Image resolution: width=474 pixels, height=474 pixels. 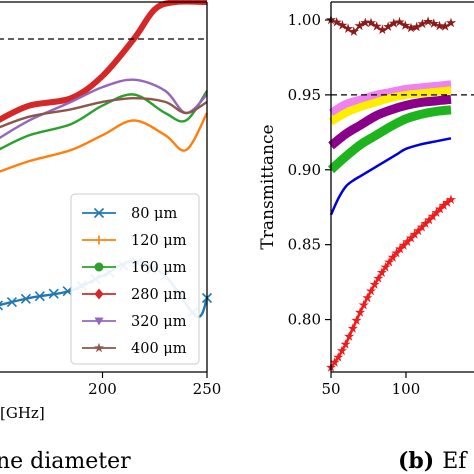 I want to click on left-x-tick-label: 250, so click(x=207, y=389).